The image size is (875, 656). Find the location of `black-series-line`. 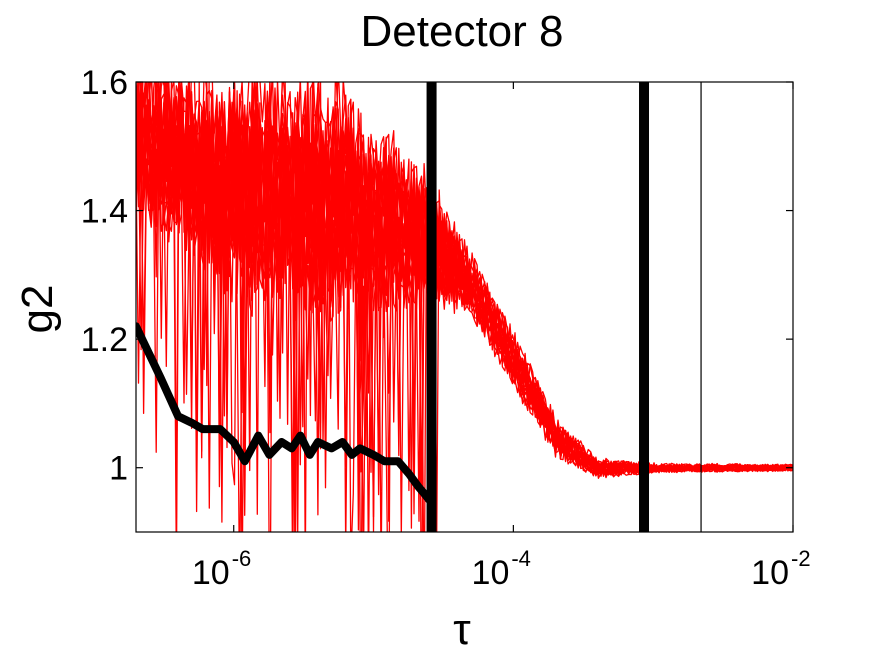

black-series-line is located at coordinates (285, 413).